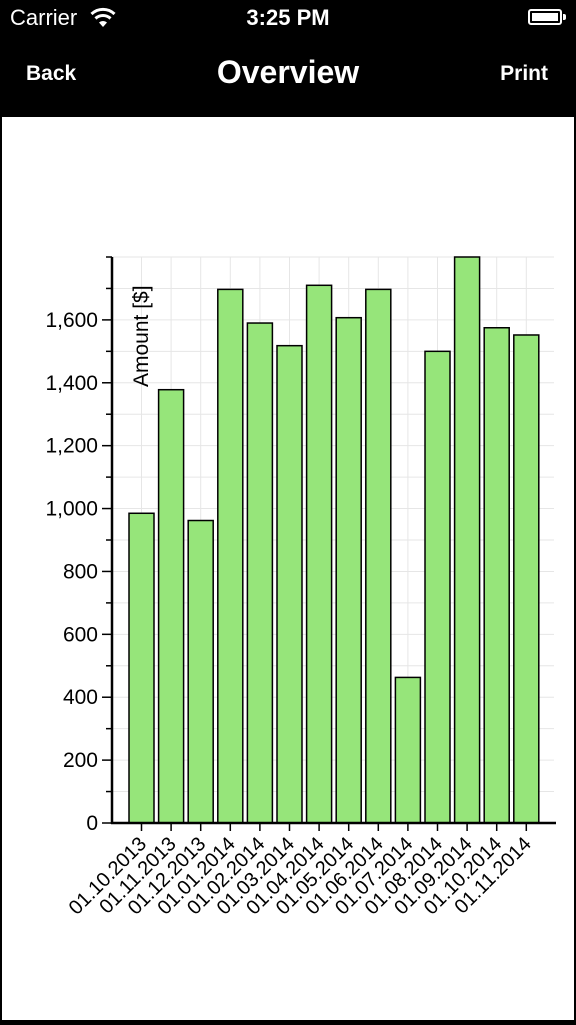  I want to click on page-title: Overview, so click(288, 72).